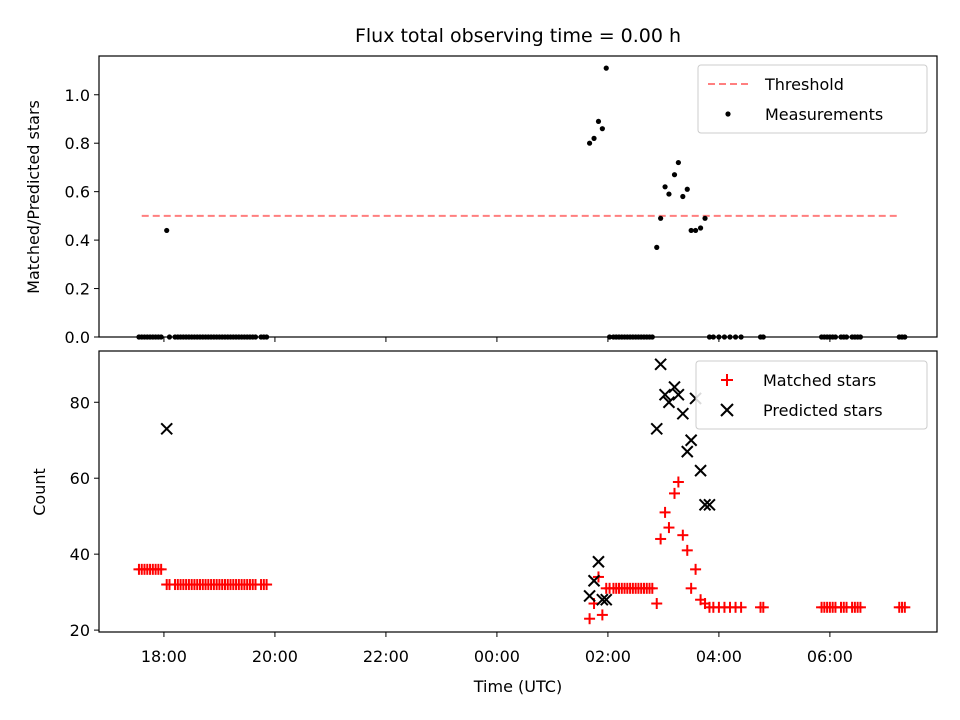  What do you see at coordinates (728, 114) in the screenshot?
I see `legend-measurements-swatch` at bounding box center [728, 114].